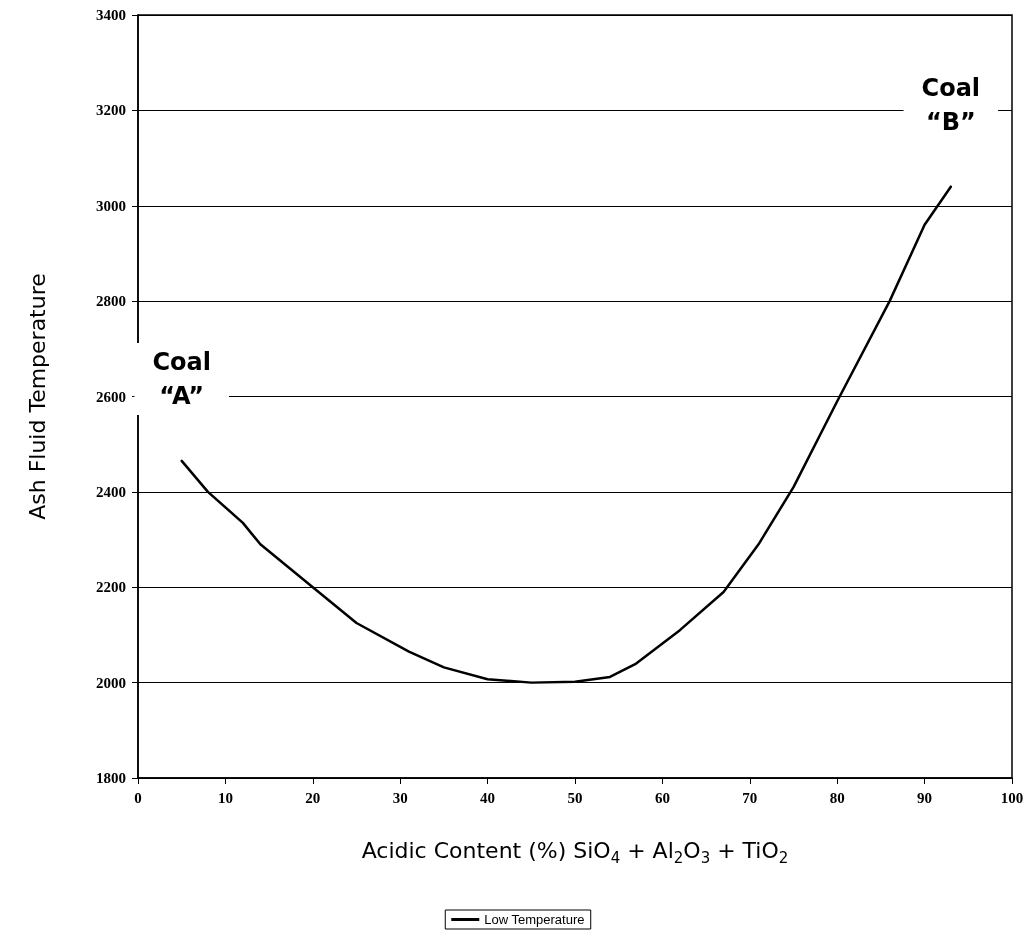 The height and width of the screenshot is (935, 1036). I want to click on y-tick-label: 2600, so click(111, 396).